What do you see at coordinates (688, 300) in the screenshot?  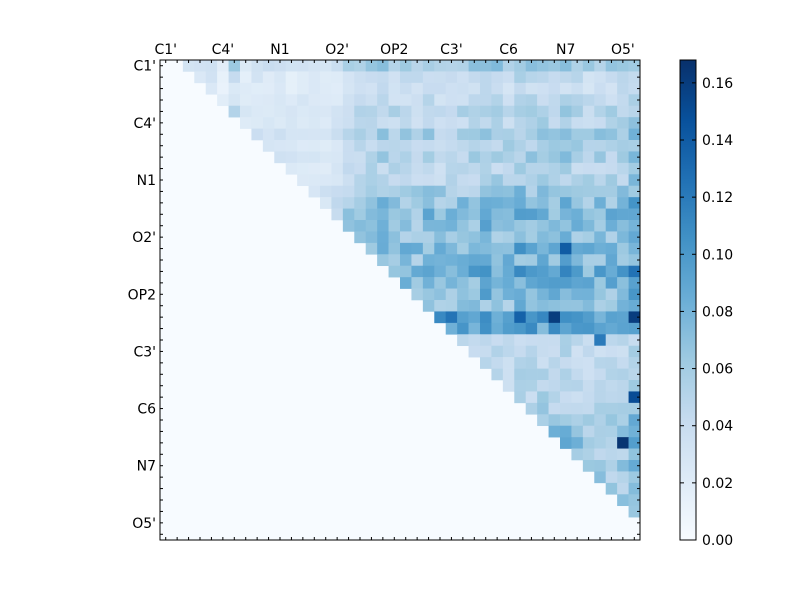 I see `colorbar` at bounding box center [688, 300].